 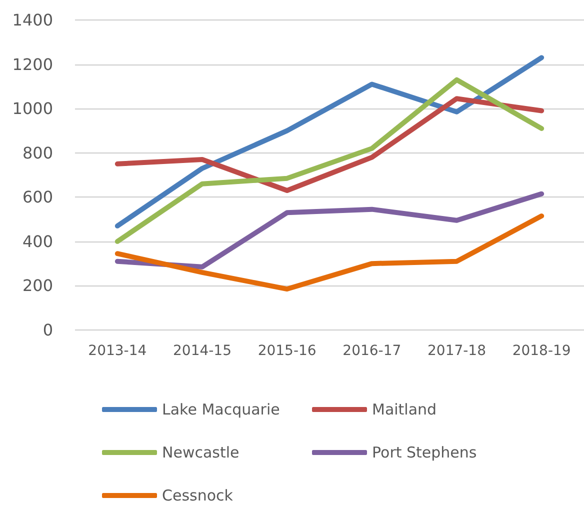 What do you see at coordinates (541, 351) in the screenshot?
I see `x-tick-label: 2018-19` at bounding box center [541, 351].